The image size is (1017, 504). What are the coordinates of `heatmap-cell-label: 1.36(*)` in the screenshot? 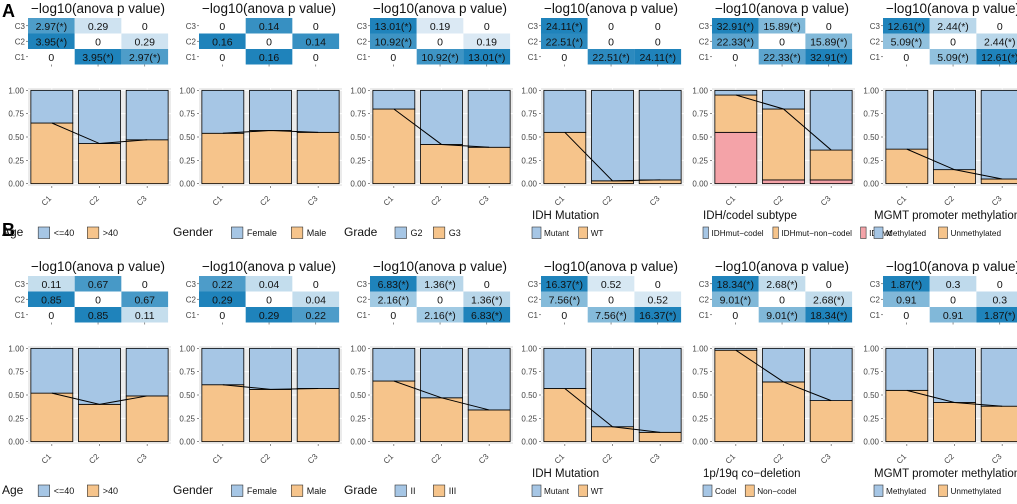 It's located at (440, 285).